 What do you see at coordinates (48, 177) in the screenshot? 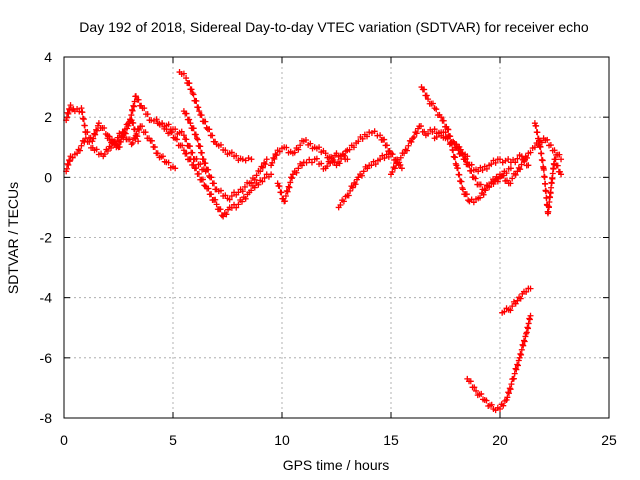
I see `y-tick-label: 0` at bounding box center [48, 177].